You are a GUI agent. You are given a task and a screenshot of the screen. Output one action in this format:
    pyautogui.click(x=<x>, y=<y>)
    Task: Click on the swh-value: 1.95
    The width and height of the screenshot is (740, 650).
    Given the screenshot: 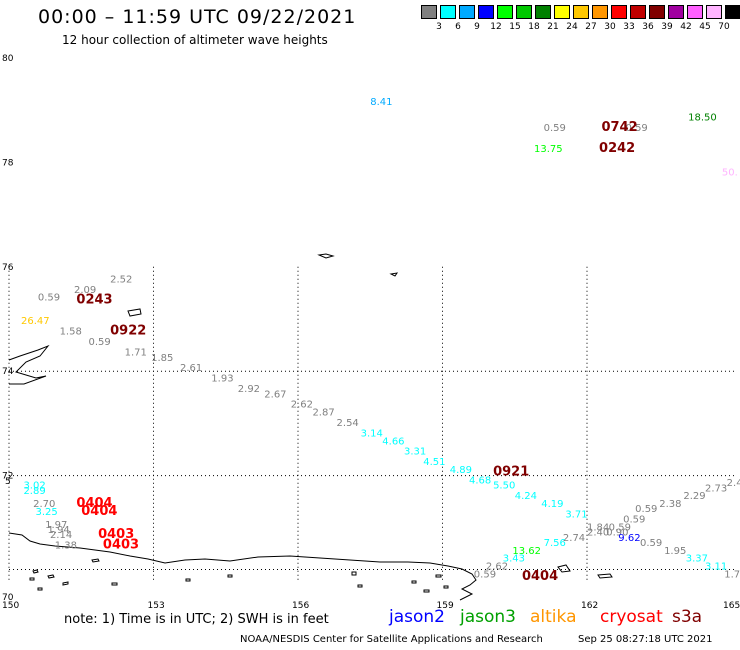 What is the action you would take?
    pyautogui.click(x=675, y=551)
    